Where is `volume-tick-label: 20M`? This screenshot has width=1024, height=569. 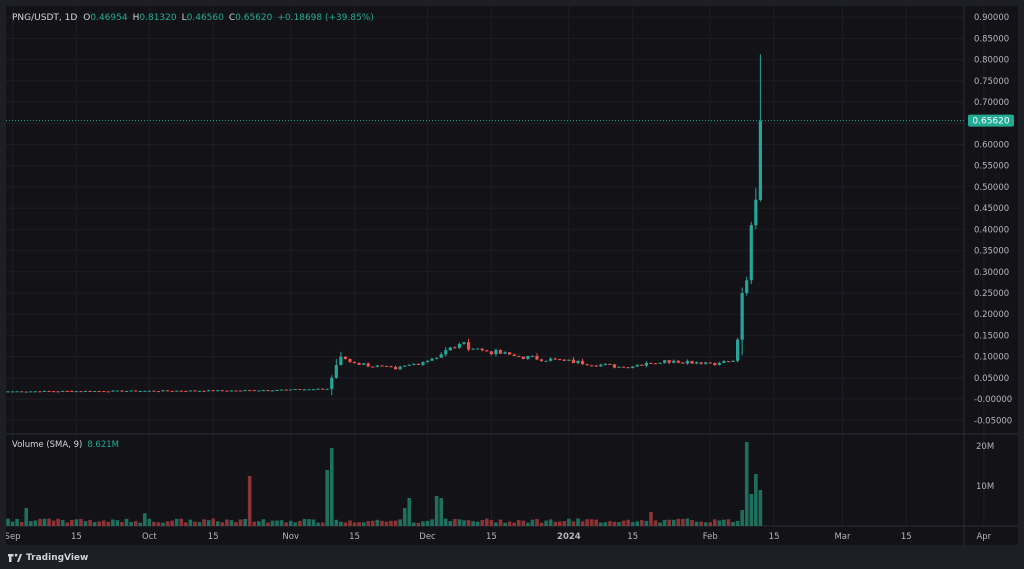
volume-tick-label: 20M is located at coordinates (985, 447).